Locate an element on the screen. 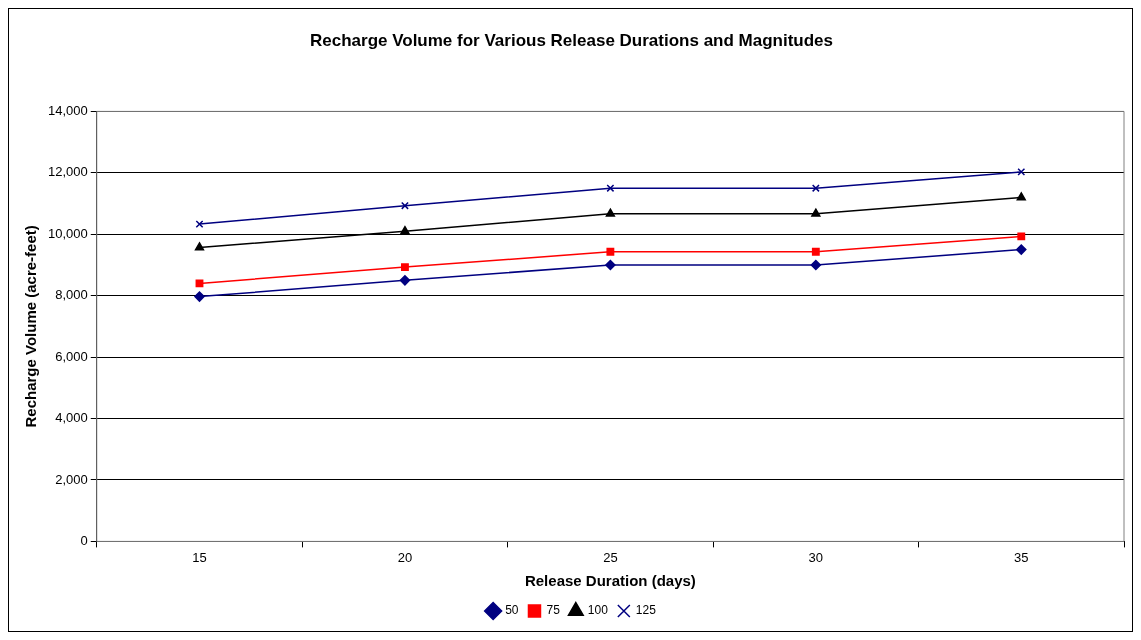 This screenshot has width=1141, height=640. y-axis-title: Recharge Volume (acre-feet) is located at coordinates (31, 326).